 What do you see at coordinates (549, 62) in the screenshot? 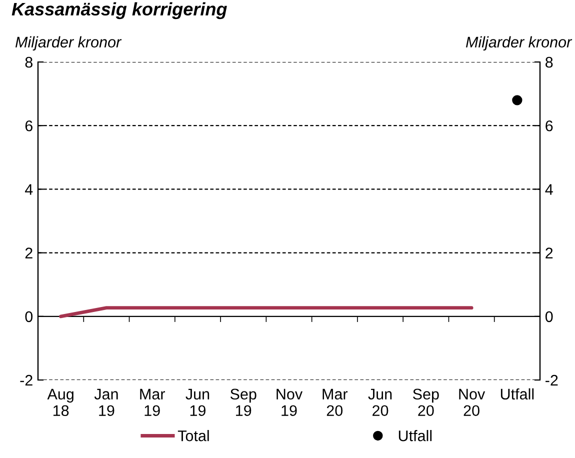
I see `y2-tick-label: 8` at bounding box center [549, 62].